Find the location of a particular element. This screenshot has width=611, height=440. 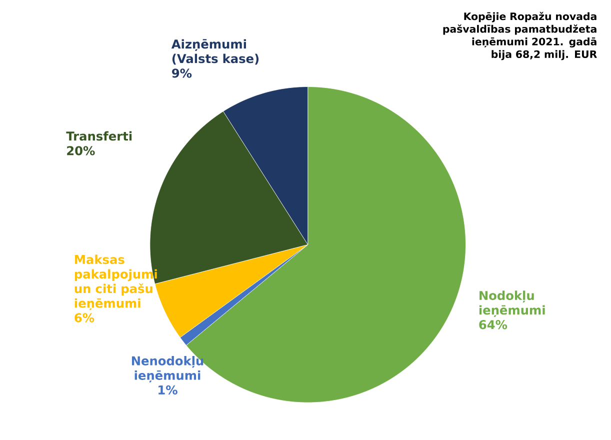

data-label: 20% is located at coordinates (81, 151).